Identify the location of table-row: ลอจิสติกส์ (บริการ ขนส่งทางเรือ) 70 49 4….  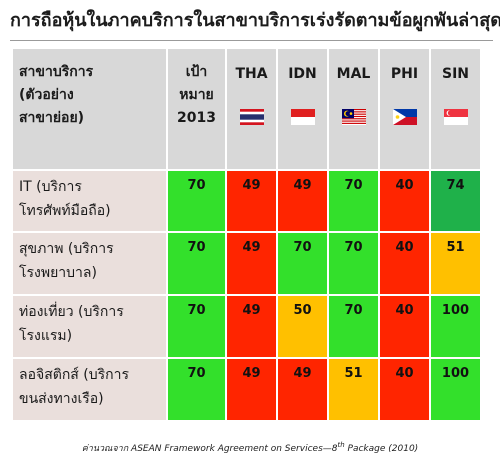
(246, 389).